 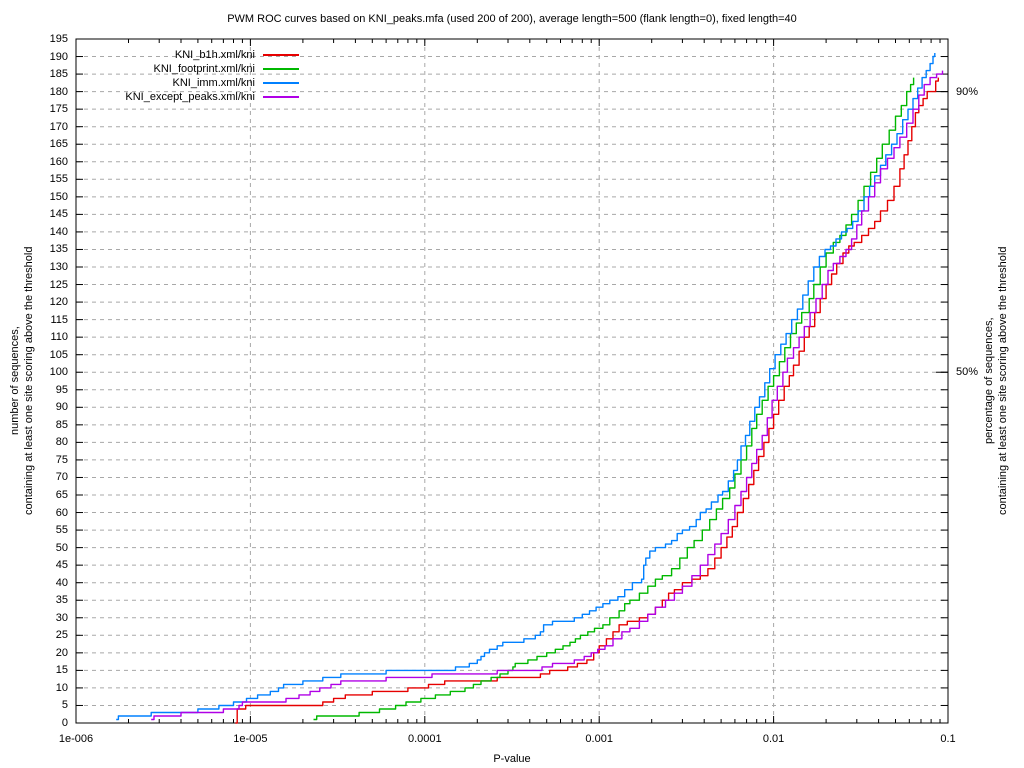 I want to click on legend-item-kni-except-peaks: KNI_except_peaks.xml/kni, so click(x=179, y=97).